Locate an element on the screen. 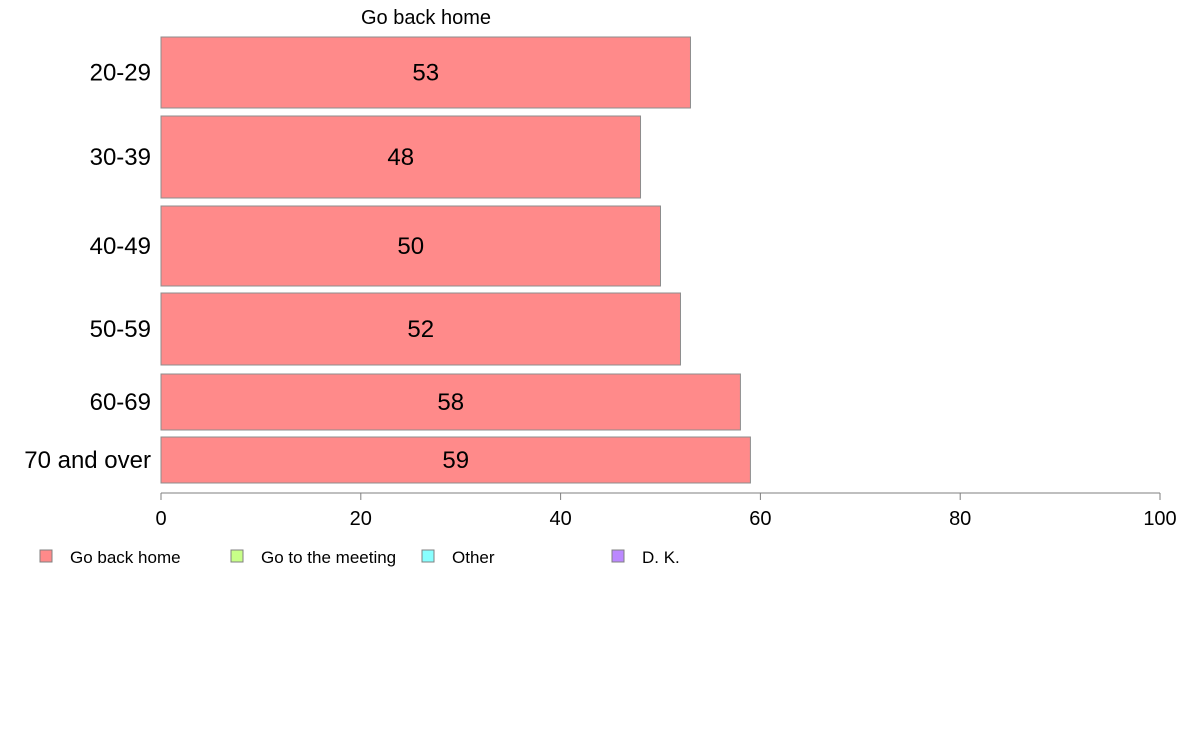 The width and height of the screenshot is (1188, 736). x-tick-label: 80 is located at coordinates (960, 519).